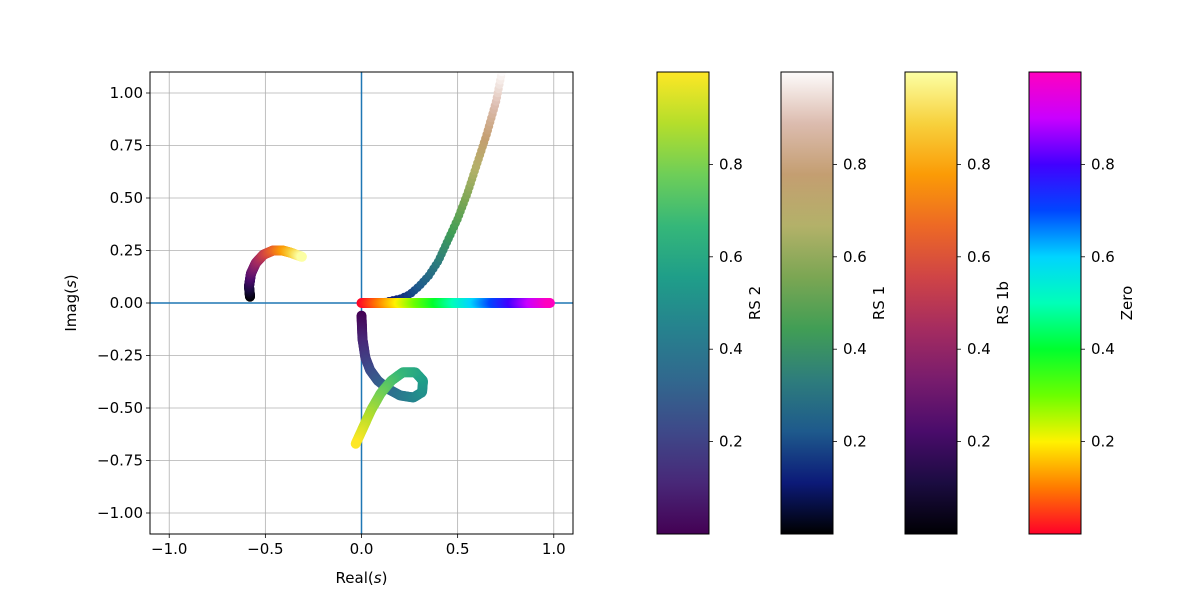 The height and width of the screenshot is (600, 1200). I want to click on x-tick-label: −1.0, so click(169, 549).